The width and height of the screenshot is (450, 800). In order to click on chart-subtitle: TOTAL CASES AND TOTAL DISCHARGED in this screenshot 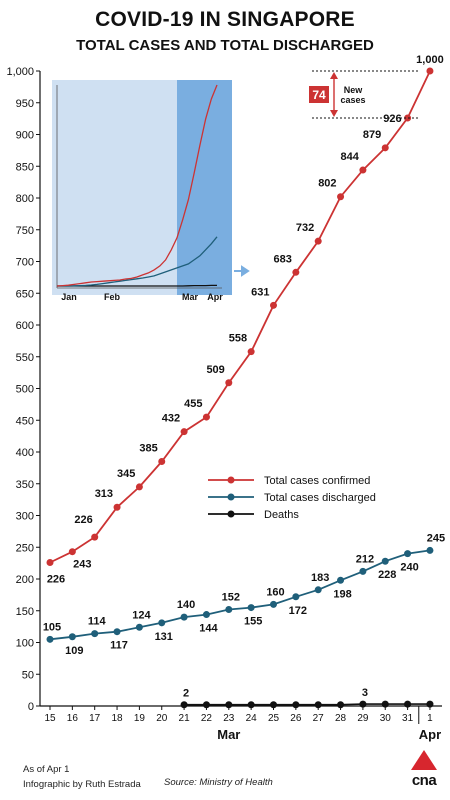, I will do `click(225, 45)`.